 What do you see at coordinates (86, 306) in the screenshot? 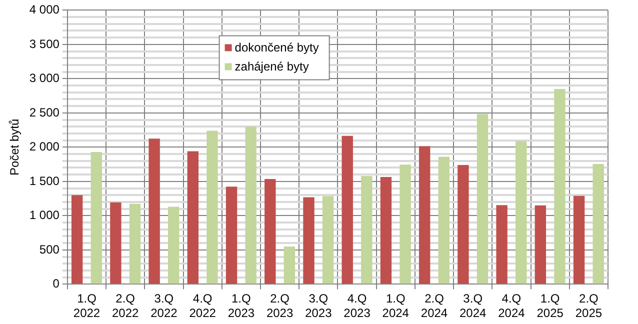
I see `x-tick-label: 1.Q 2022` at bounding box center [86, 306].